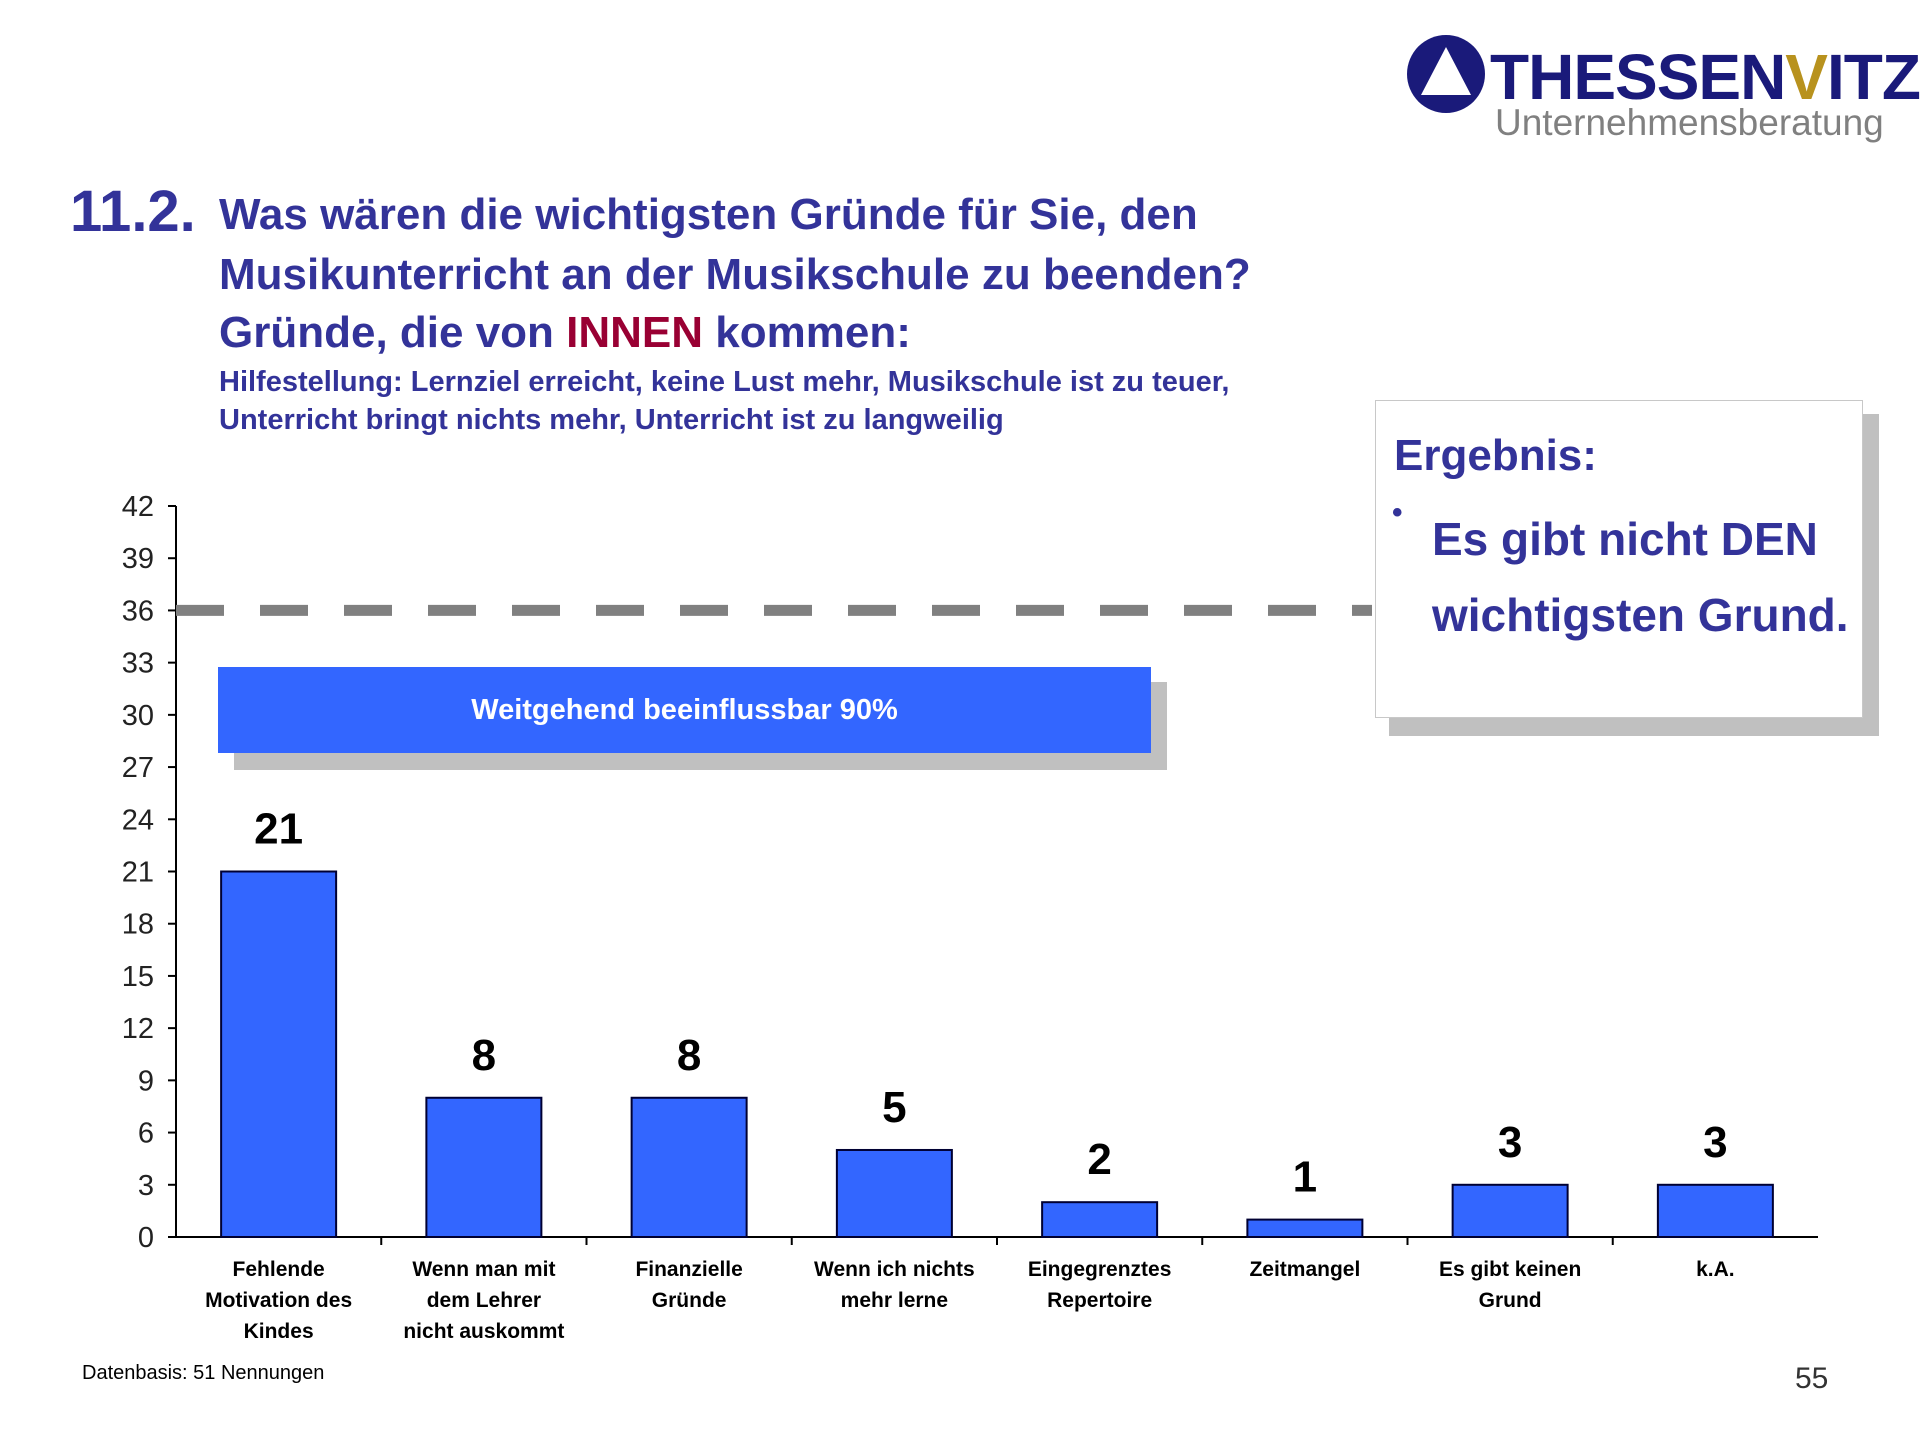 This screenshot has height=1440, width=1920. Describe the element at coordinates (484, 1300) in the screenshot. I see `category-label: dem Lehrer` at that location.